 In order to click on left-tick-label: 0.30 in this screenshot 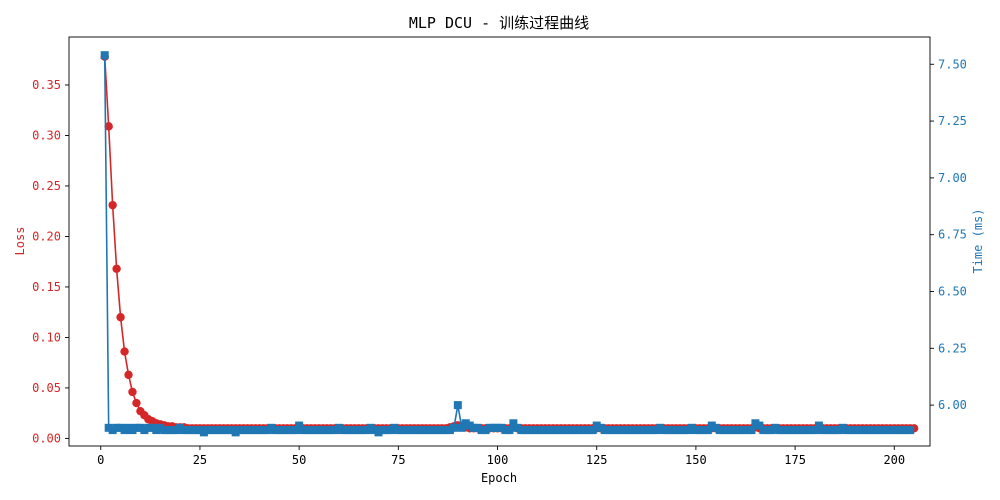, I will do `click(46, 135)`.